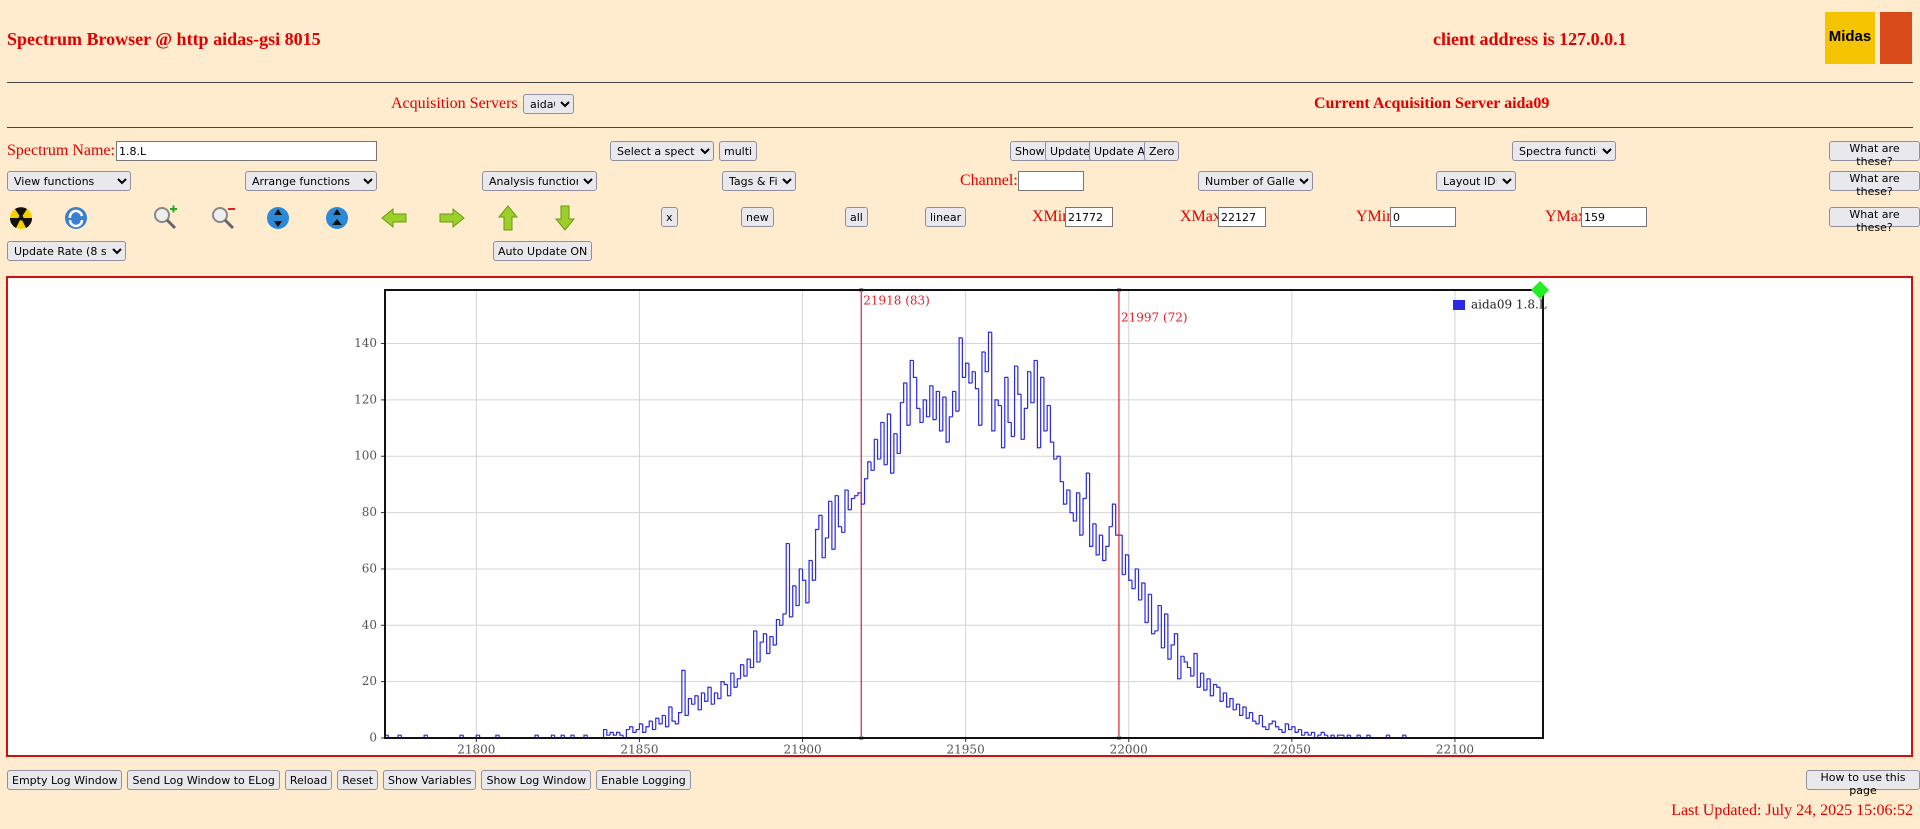 This screenshot has width=1920, height=829. I want to click on x-tick-label: 21850, so click(639, 750).